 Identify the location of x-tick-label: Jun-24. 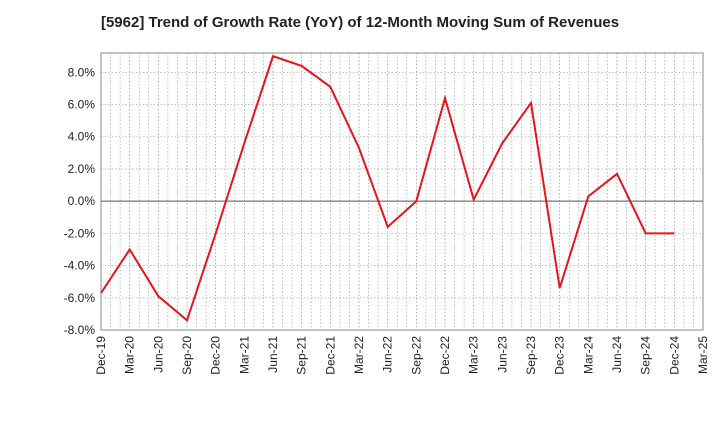
(617, 354).